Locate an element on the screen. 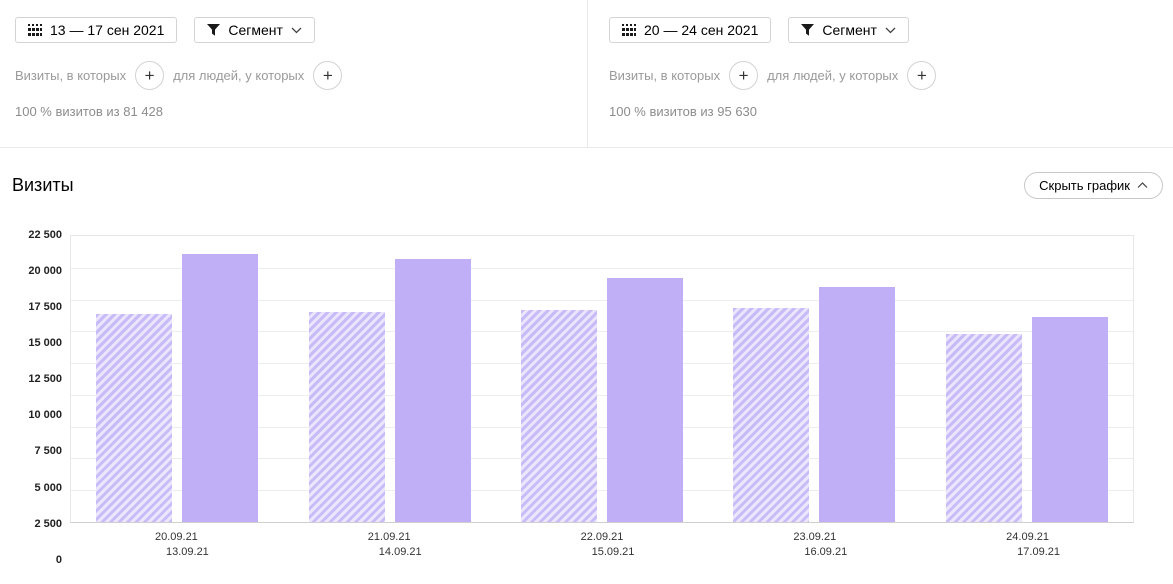 This screenshot has width=1173, height=584. segment-a-controls: 13 — 17 сен 2021 Сегмент is located at coordinates (301, 30).